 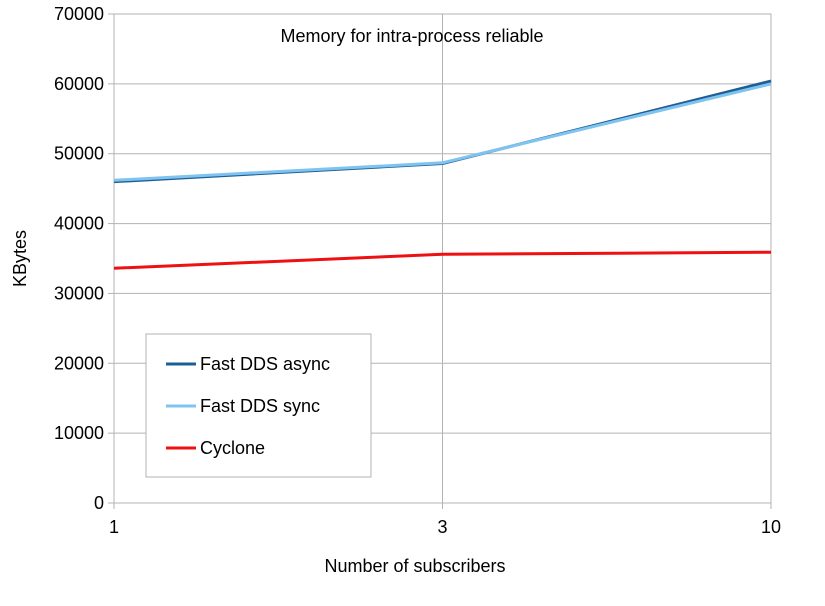 I want to click on x-tick-label: 10, so click(x=771, y=527).